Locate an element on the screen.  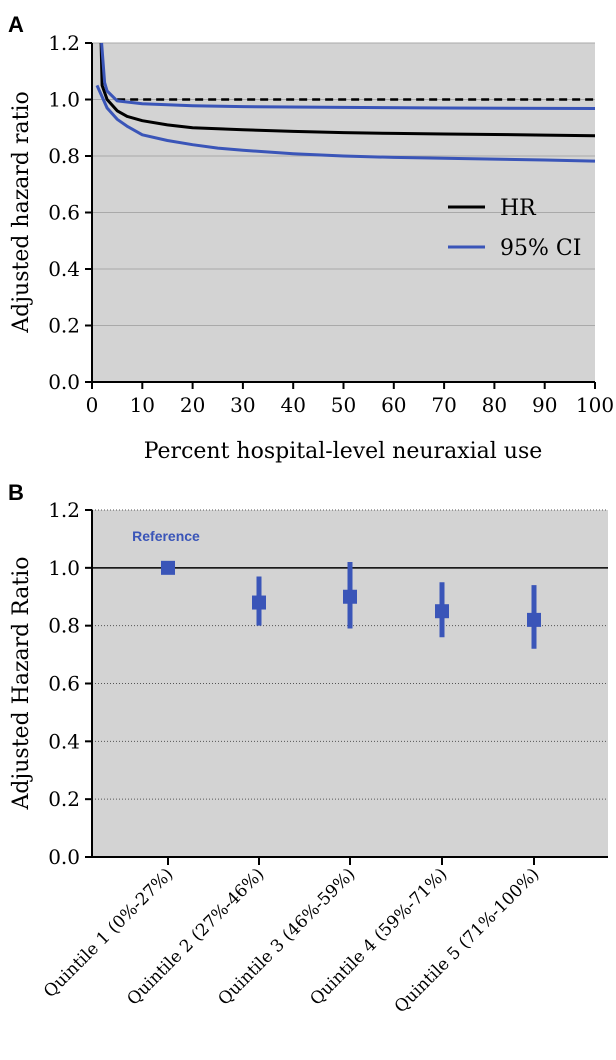
panel-b-y-tick-label: 0.8 is located at coordinates (64, 626).